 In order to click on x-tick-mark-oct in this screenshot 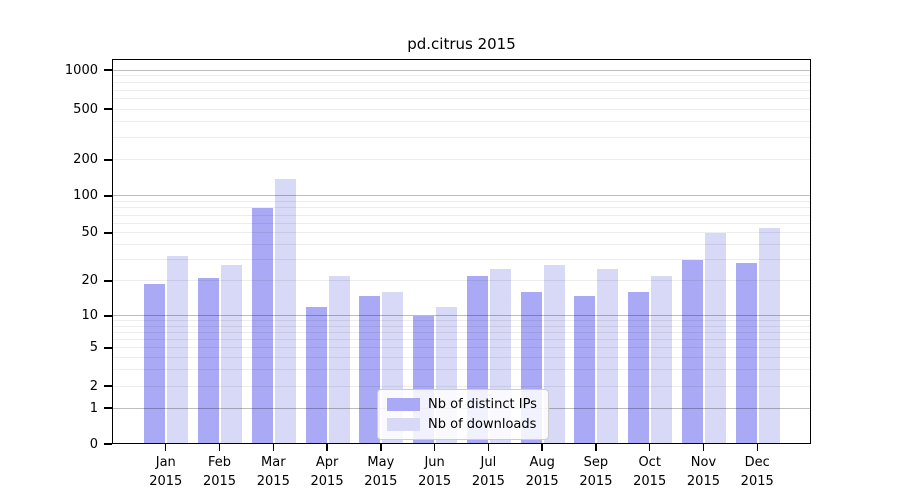, I will do `click(649, 447)`.